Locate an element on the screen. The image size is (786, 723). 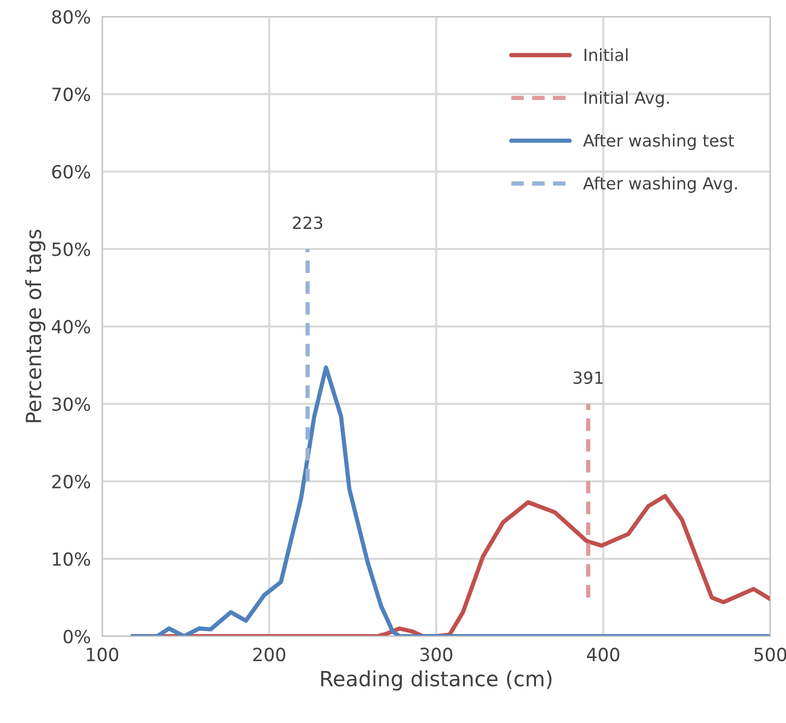
x-tick-label: 400 is located at coordinates (603, 655).